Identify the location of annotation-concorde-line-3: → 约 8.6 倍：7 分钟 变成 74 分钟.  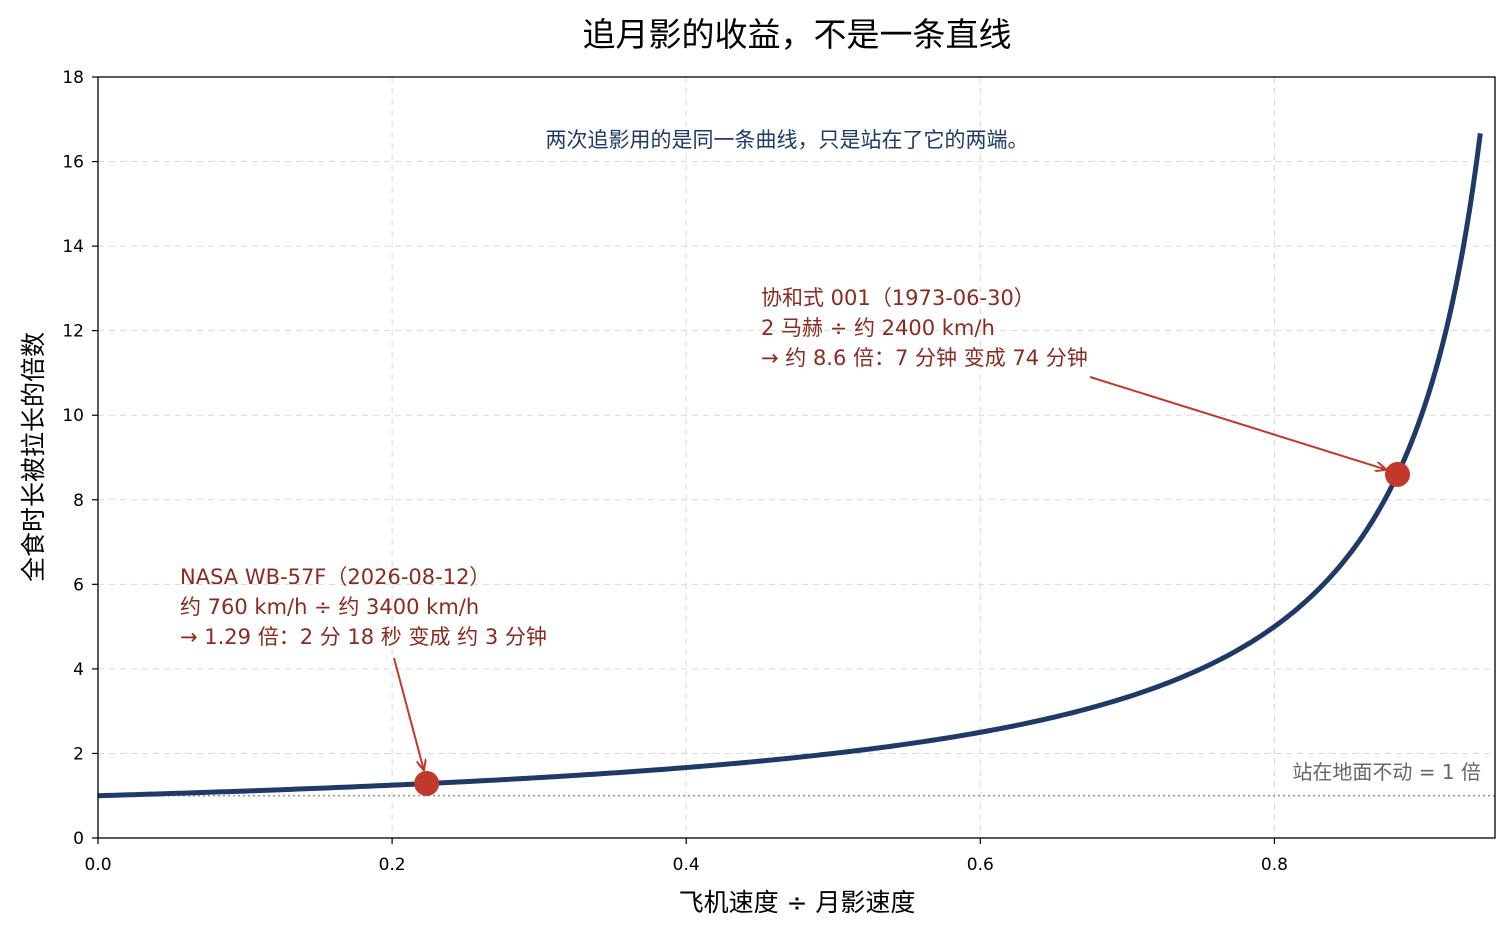
(924, 358).